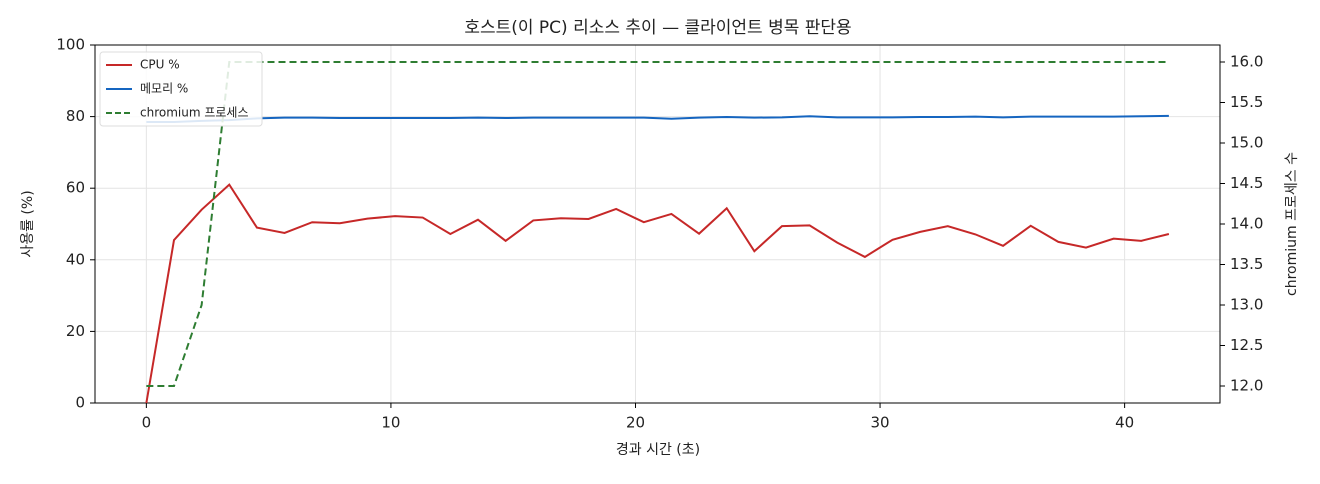  What do you see at coordinates (164, 89) in the screenshot?
I see `legend-label: 메모리 %` at bounding box center [164, 89].